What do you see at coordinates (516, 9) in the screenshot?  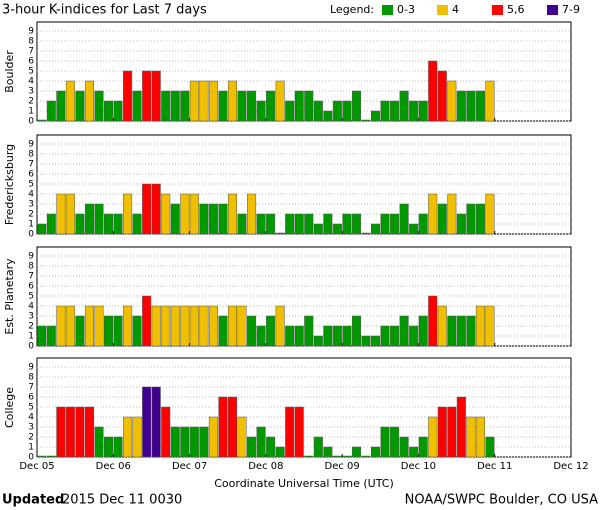 I see `legend-label: 5,6` at bounding box center [516, 9].